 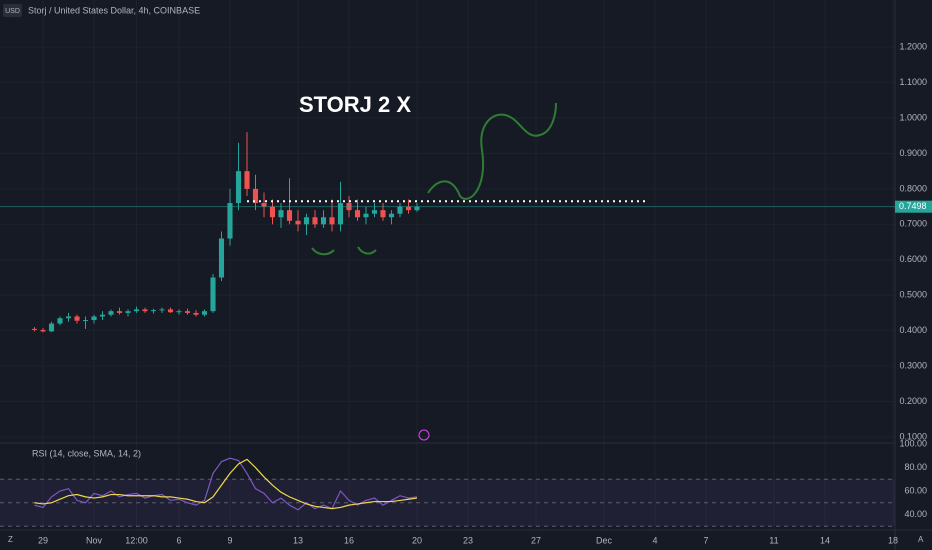 I want to click on y-tick-label: 80.00, so click(x=915, y=467).